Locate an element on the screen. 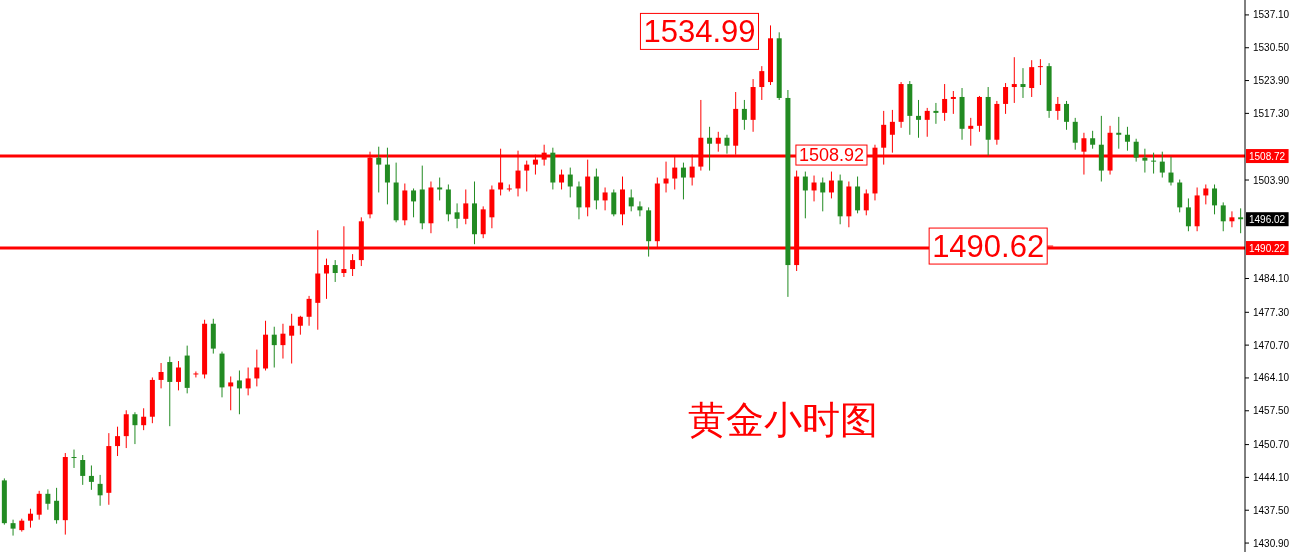  axis-price-label: 1508.72 is located at coordinates (1267, 156).